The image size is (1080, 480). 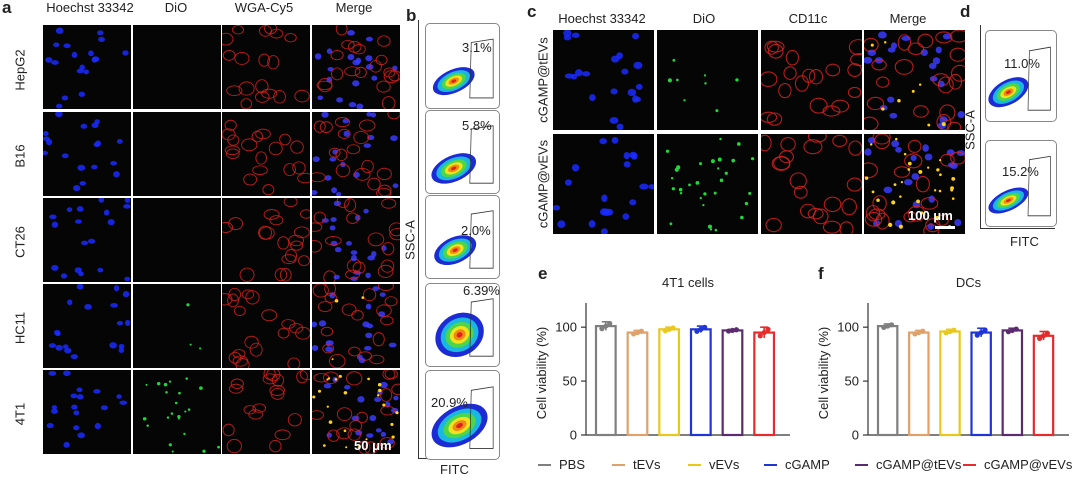 What do you see at coordinates (914, 184) in the screenshot?
I see `micrograph-c-r1-c3` at bounding box center [914, 184].